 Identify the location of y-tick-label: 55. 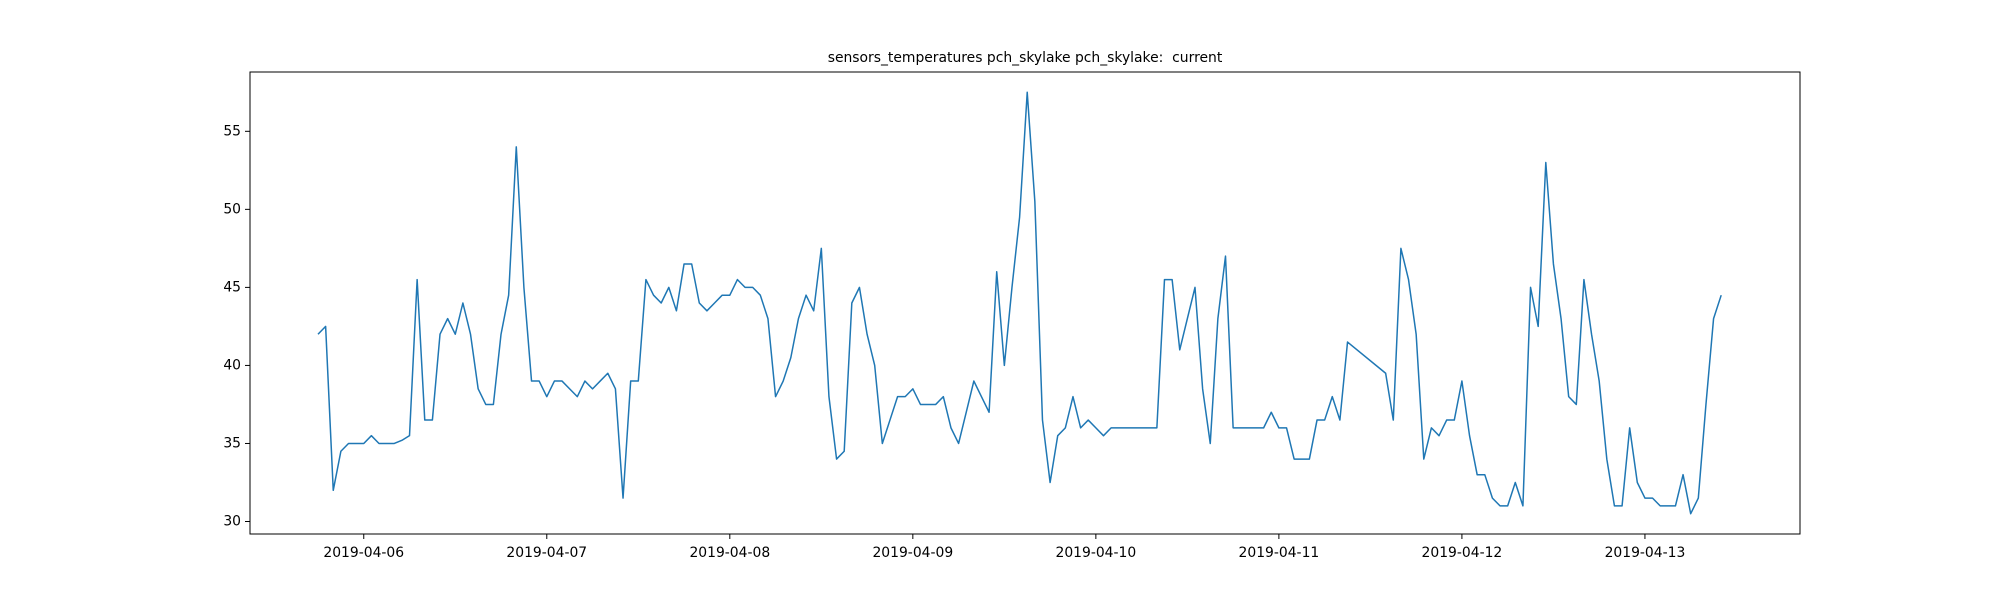
(232, 131).